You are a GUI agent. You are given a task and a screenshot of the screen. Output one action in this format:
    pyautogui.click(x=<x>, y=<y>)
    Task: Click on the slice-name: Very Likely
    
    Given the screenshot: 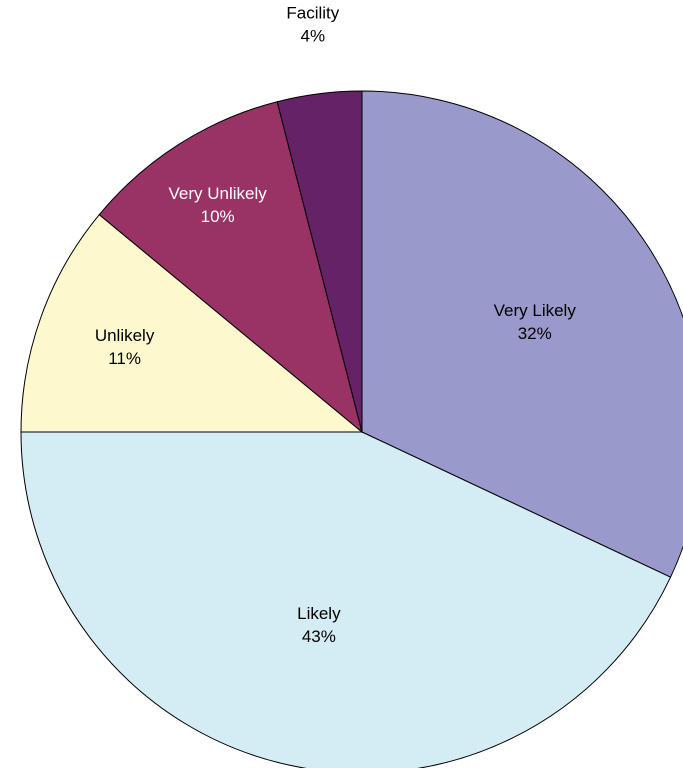 What is the action you would take?
    pyautogui.click(x=534, y=311)
    